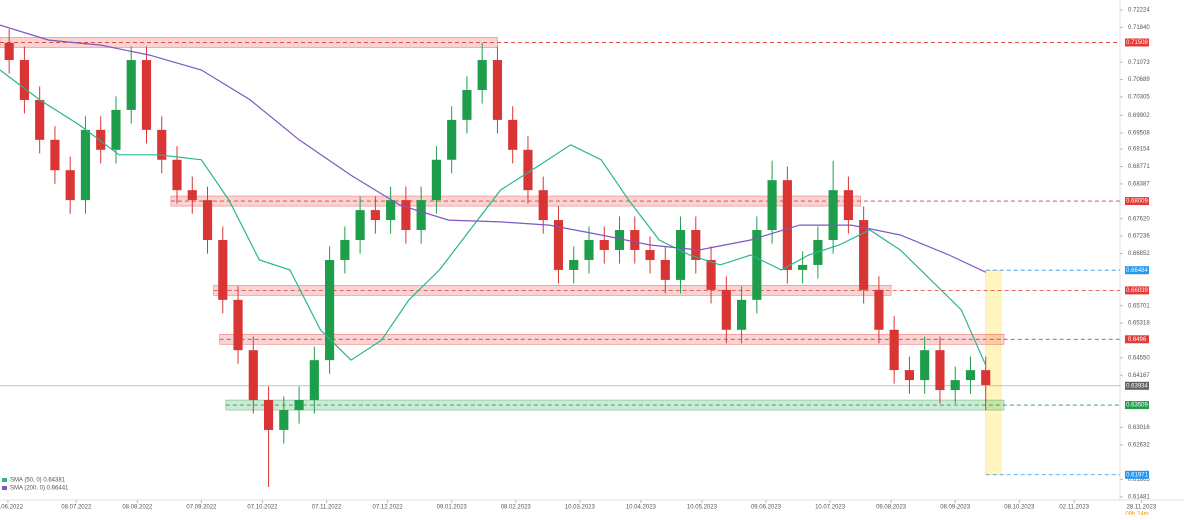  I want to click on x-tick-label: 10.05.2023, so click(702, 508).